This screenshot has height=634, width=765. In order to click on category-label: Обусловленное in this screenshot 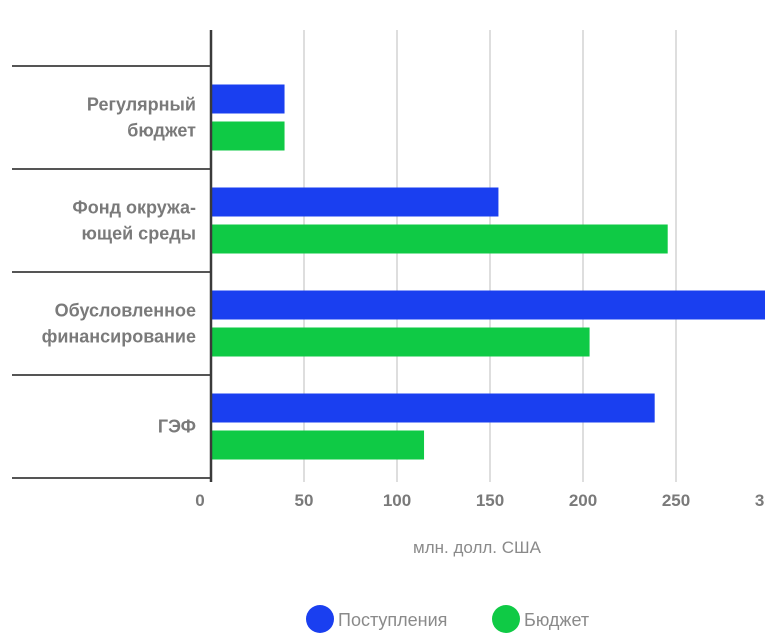, I will do `click(125, 311)`.